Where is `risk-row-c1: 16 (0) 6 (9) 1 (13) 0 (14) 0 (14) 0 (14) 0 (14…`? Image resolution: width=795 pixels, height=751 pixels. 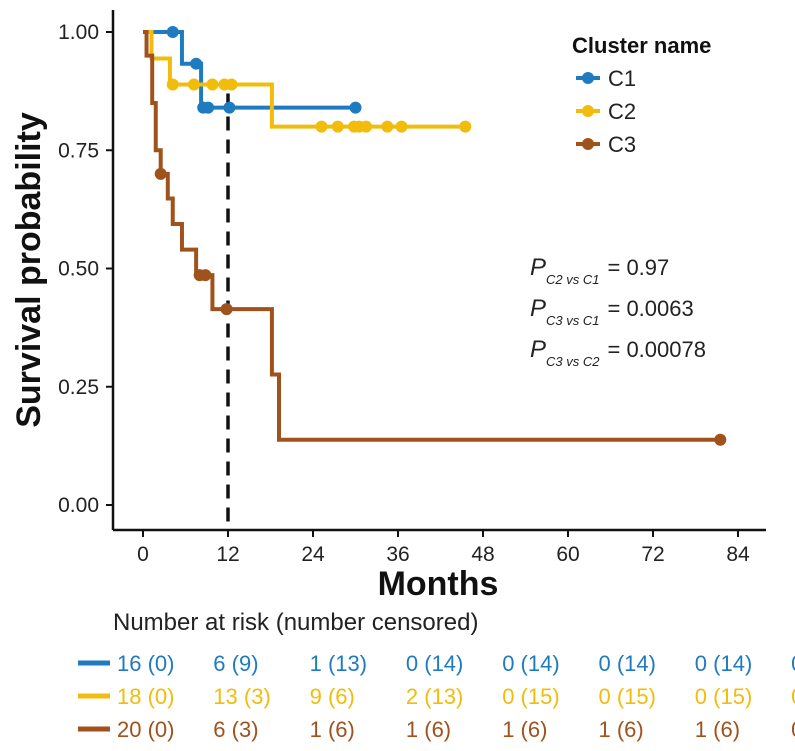
risk-row-c1: 16 (0) 6 (9) 1 (13) 0 (14) 0 (14) 0 (14) 0 (14… is located at coordinates (436, 663).